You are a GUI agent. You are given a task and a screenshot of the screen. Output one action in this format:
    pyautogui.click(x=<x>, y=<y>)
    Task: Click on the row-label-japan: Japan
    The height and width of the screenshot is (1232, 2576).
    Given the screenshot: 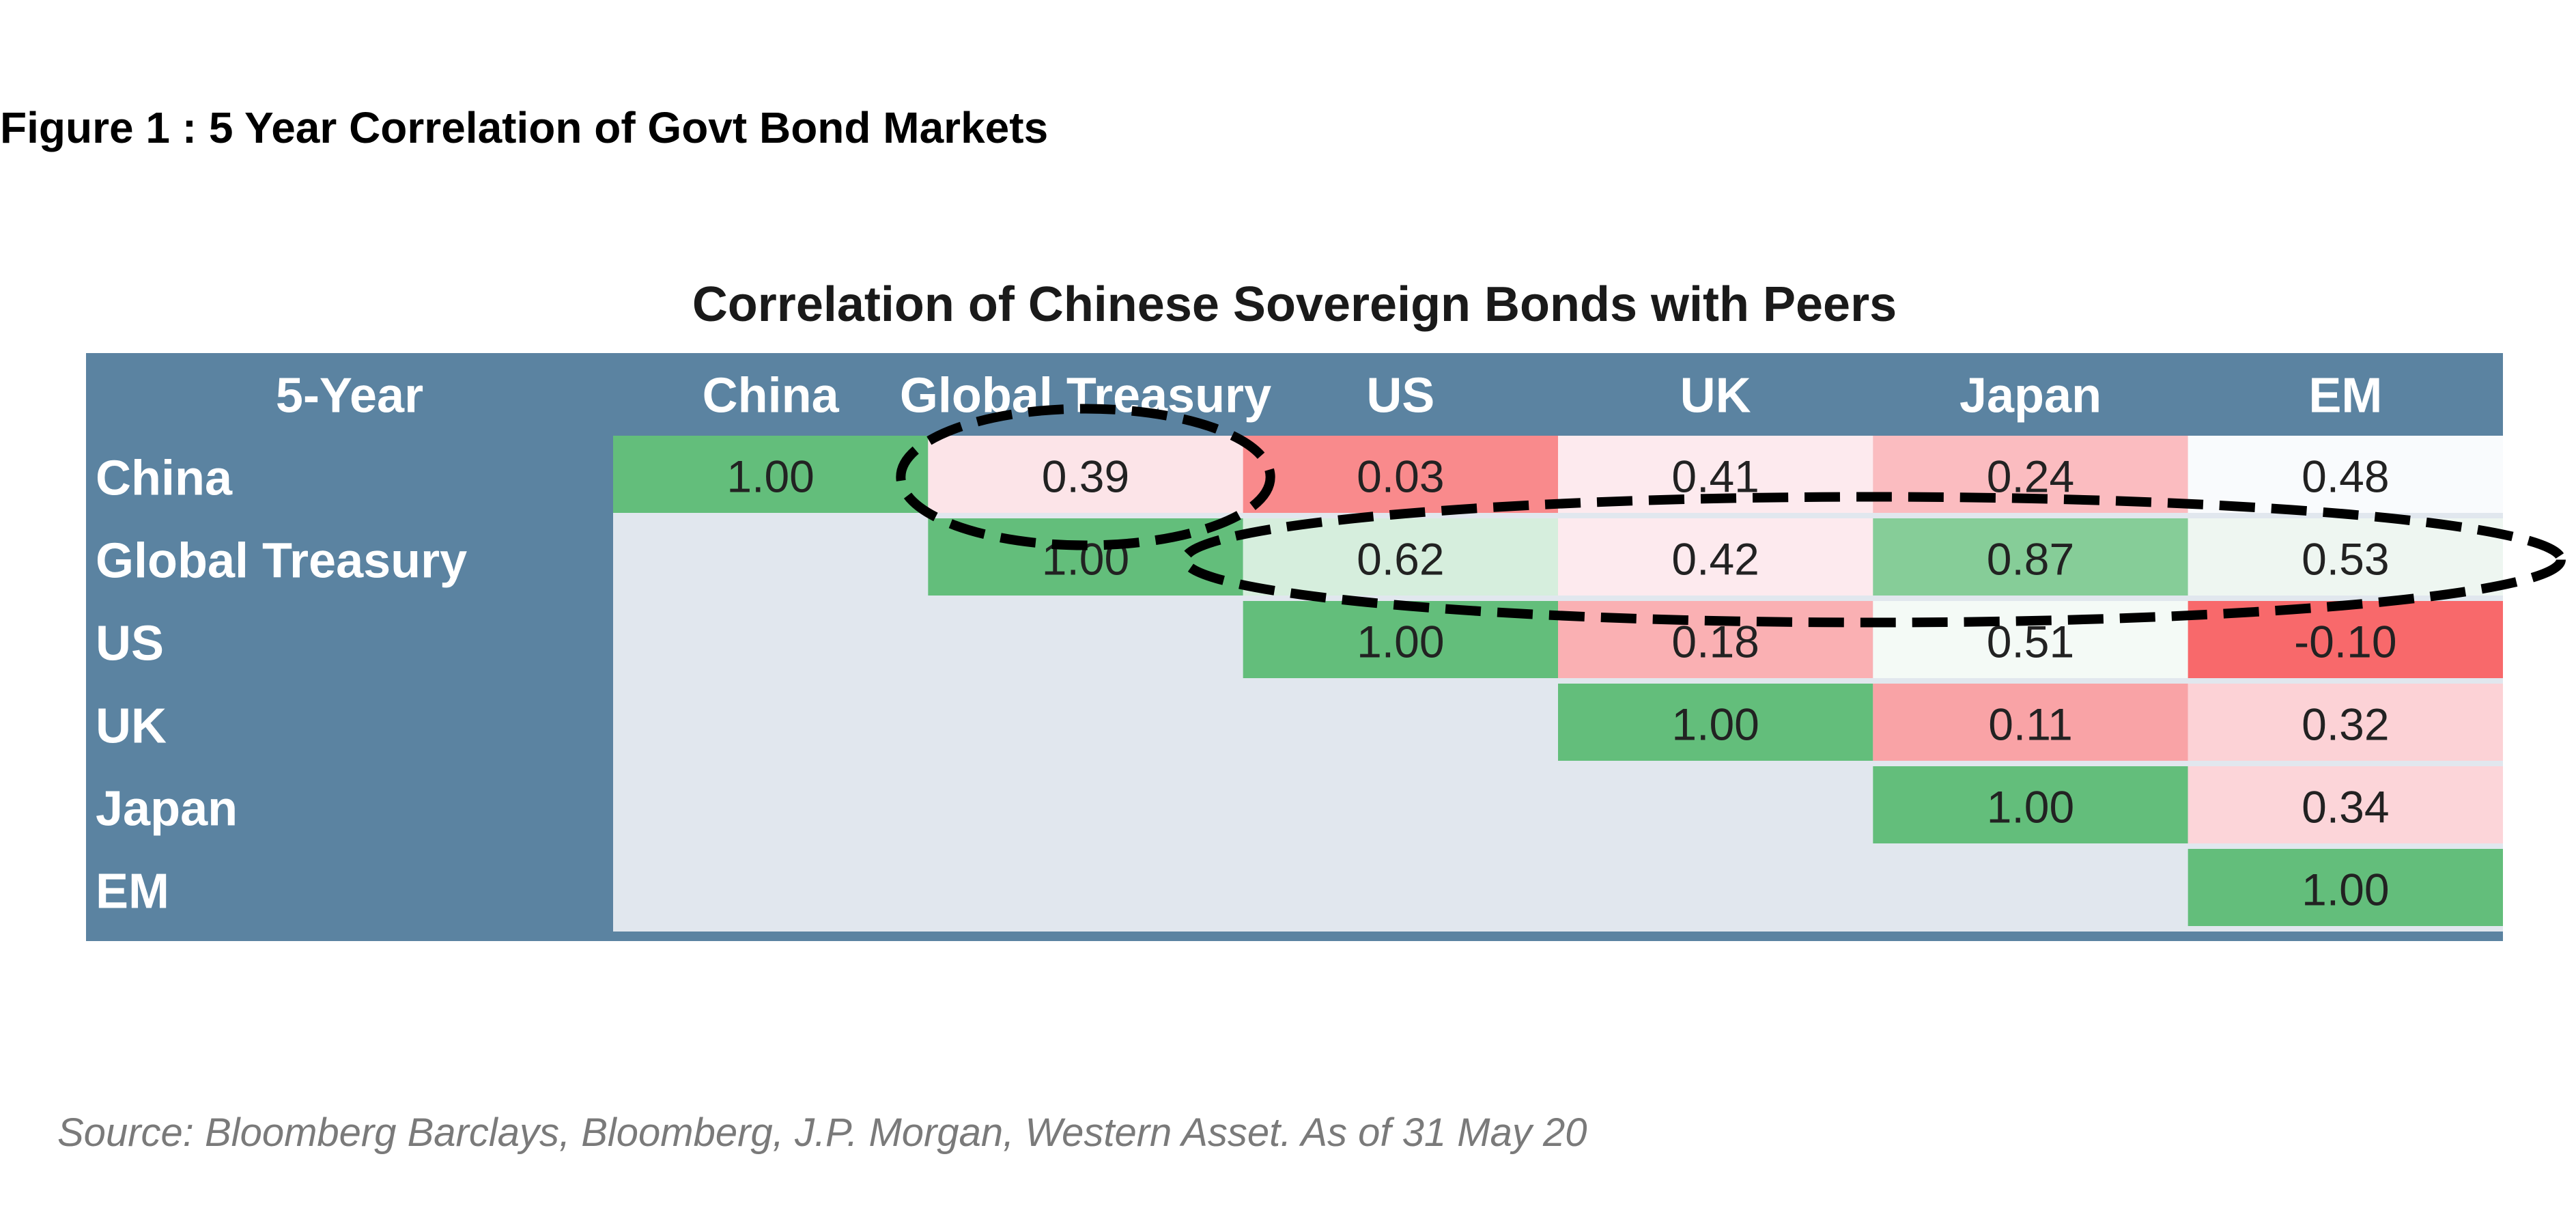 What is the action you would take?
    pyautogui.click(x=167, y=809)
    